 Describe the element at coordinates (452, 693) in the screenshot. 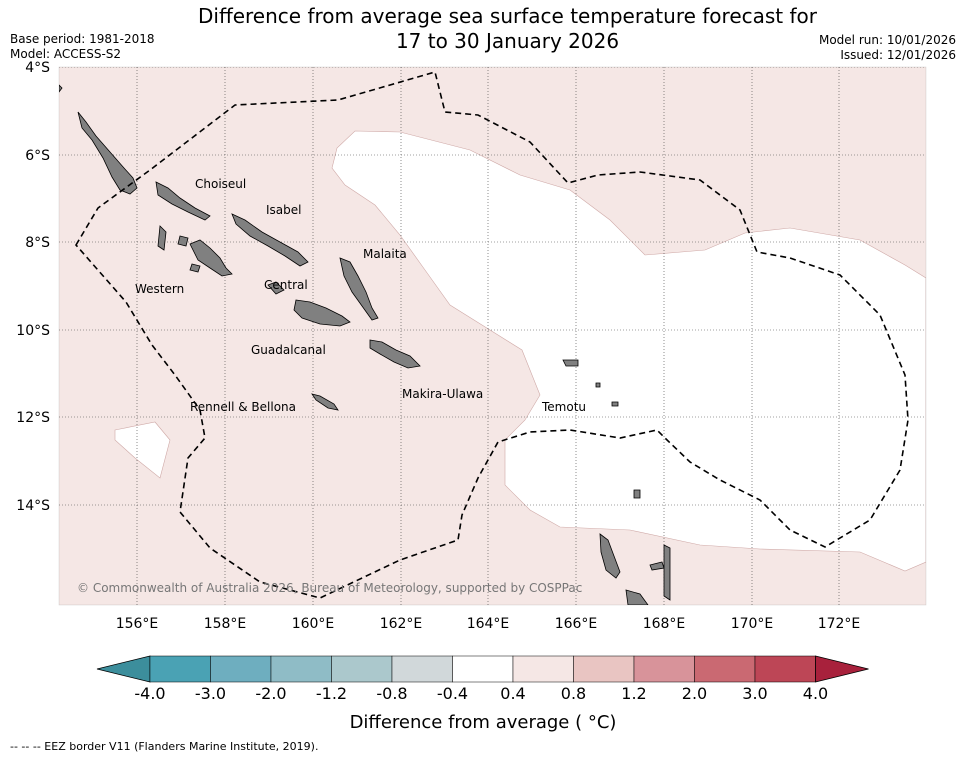

I see `colorbar-tick-label: -0.4` at that location.